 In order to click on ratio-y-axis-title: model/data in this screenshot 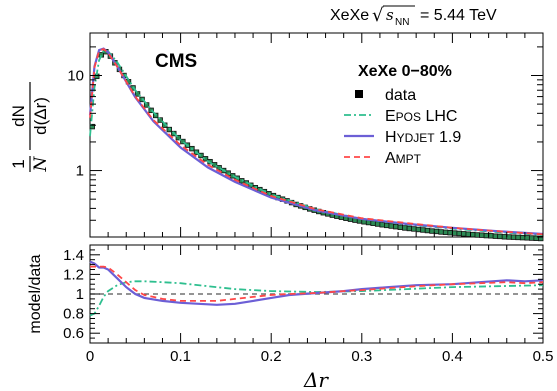, I will do `click(35, 293)`.